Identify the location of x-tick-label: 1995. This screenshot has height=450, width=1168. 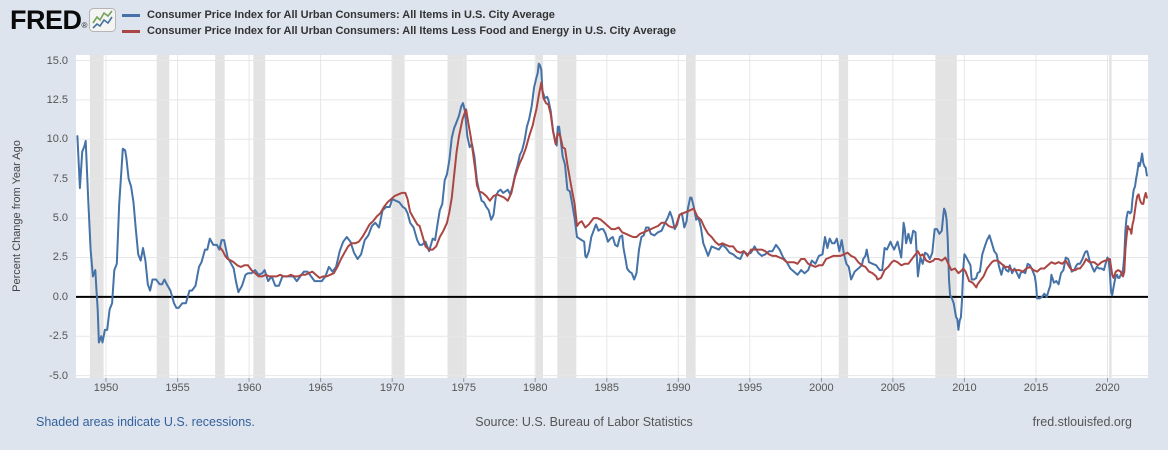
(750, 388).